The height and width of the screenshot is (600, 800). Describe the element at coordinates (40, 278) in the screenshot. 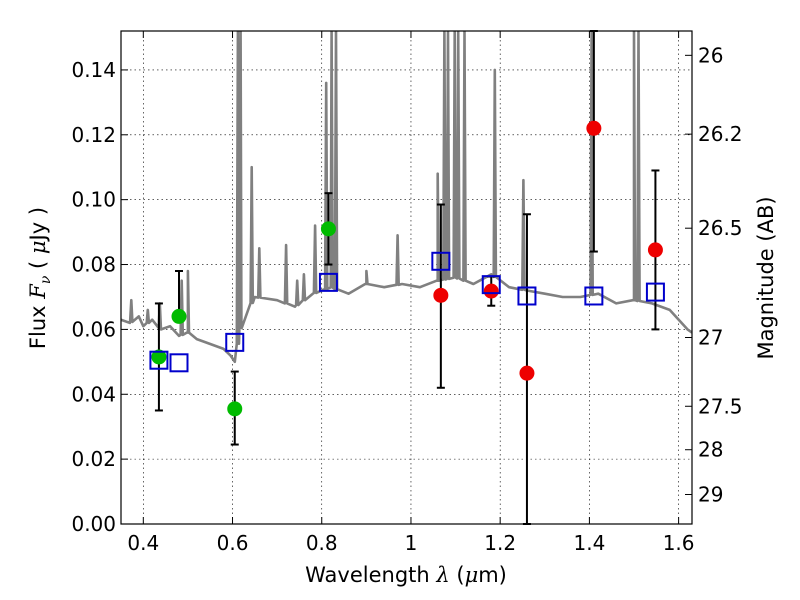

I see `y-axis-title: Flux Fν ( μJy )` at that location.